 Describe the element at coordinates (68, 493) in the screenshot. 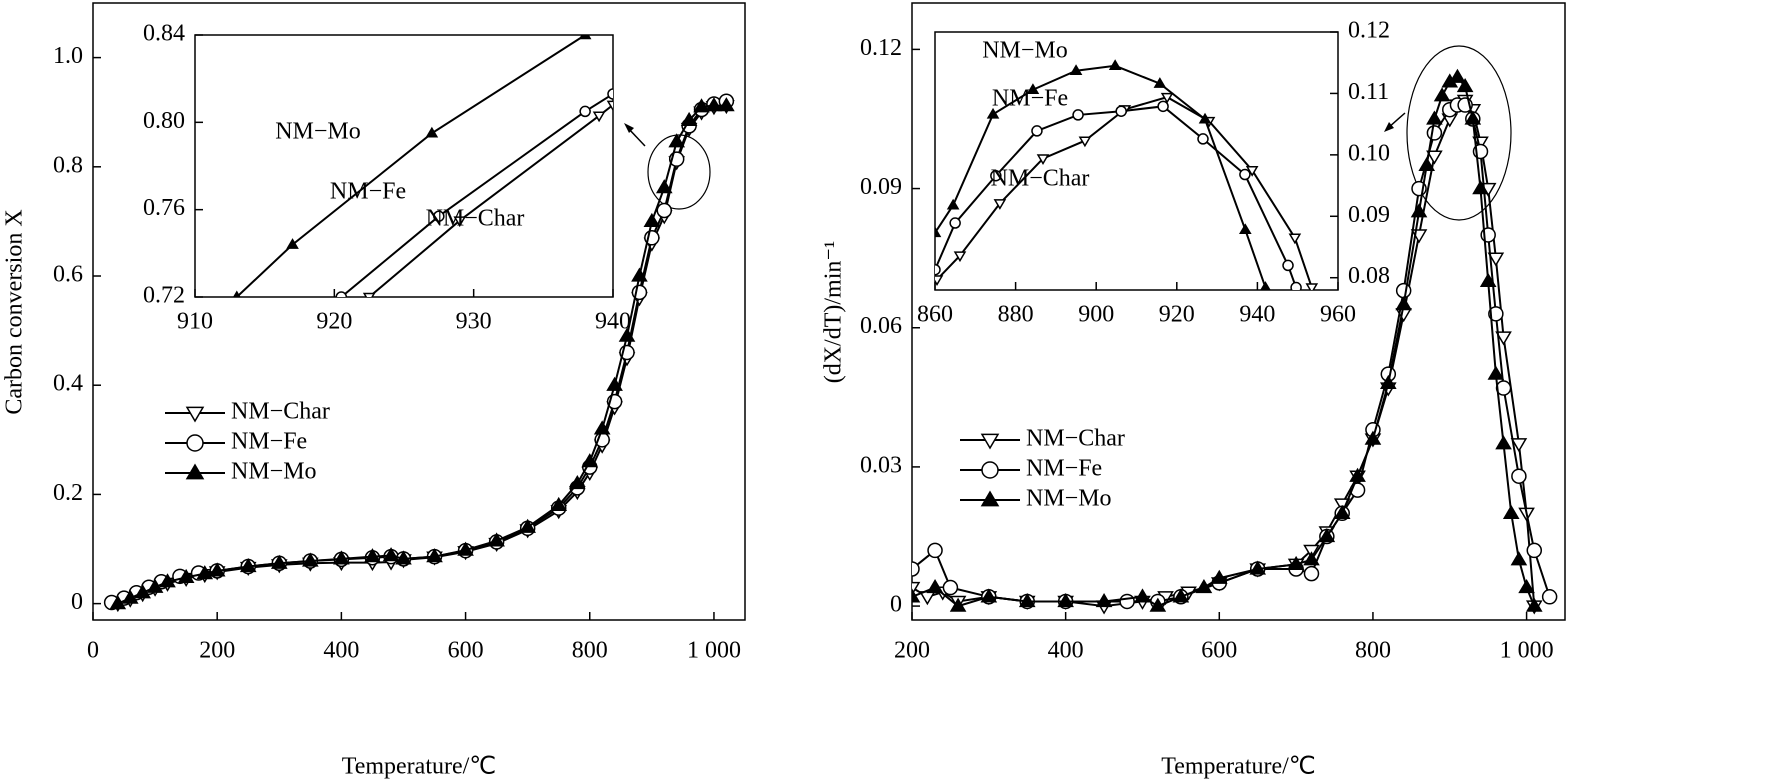

I see `y-tick-label: 0.2` at that location.